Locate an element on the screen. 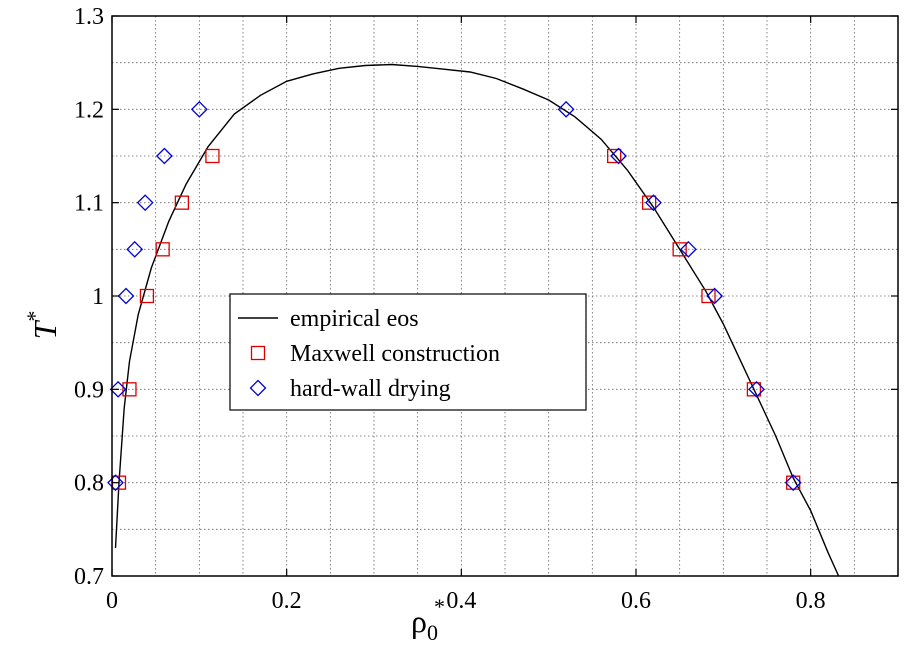 Image resolution: width=906 pixels, height=672 pixels. y-tick-label: 1.2 is located at coordinates (89, 110).